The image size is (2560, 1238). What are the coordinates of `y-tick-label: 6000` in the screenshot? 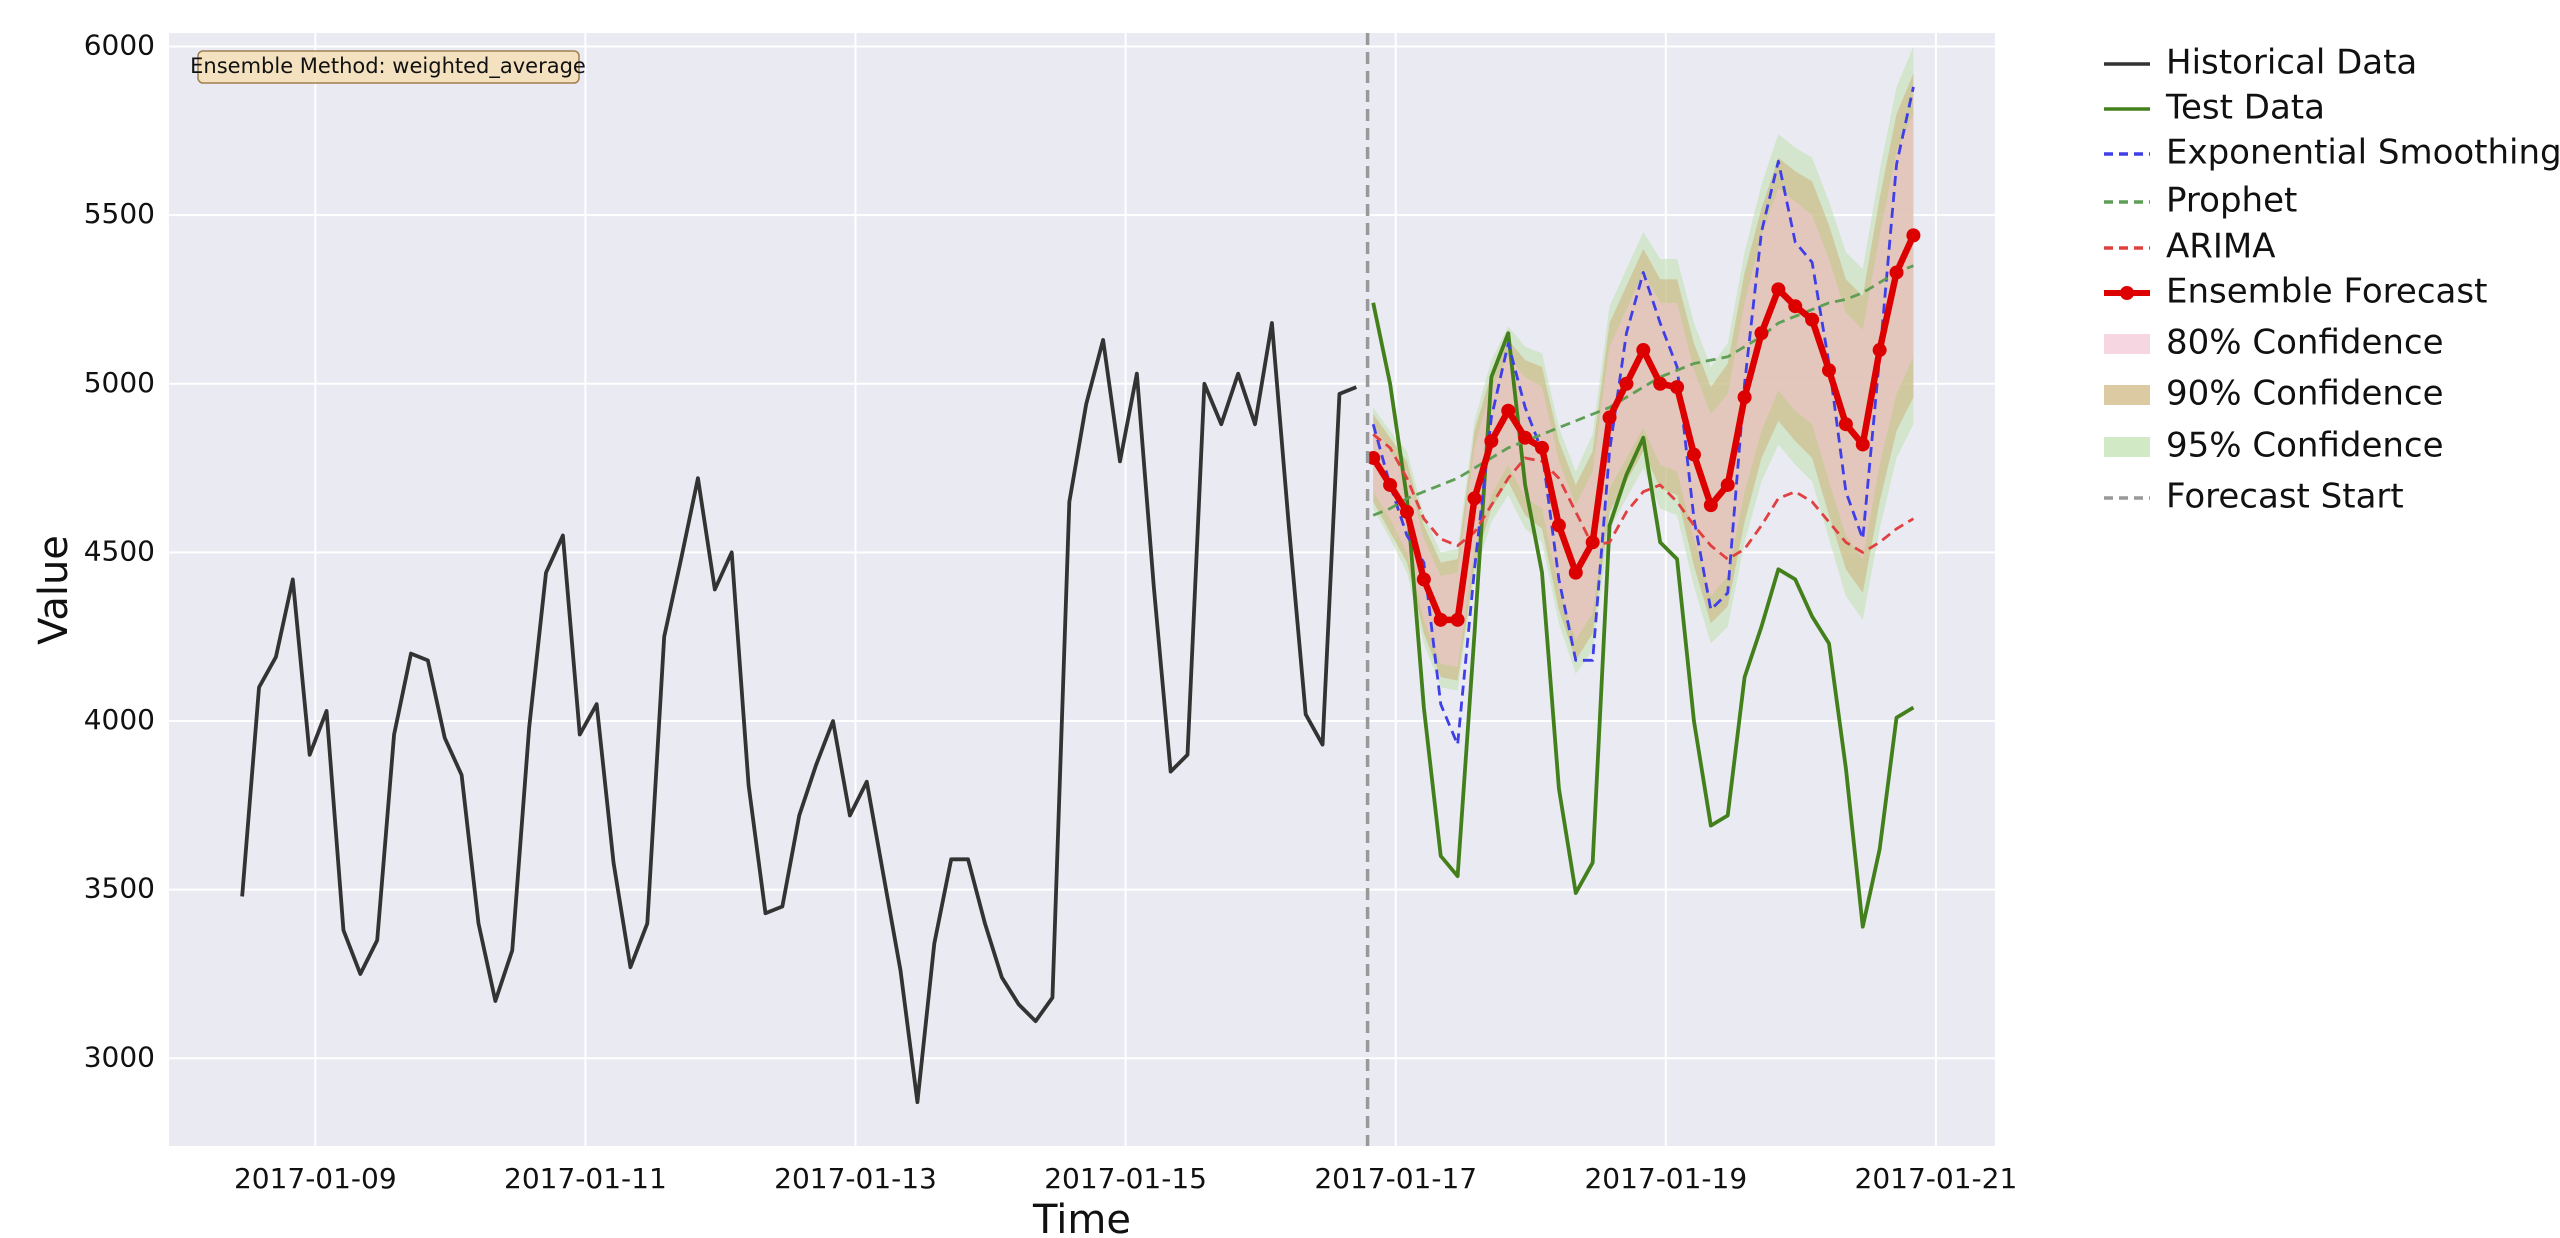 It's located at (119, 44).